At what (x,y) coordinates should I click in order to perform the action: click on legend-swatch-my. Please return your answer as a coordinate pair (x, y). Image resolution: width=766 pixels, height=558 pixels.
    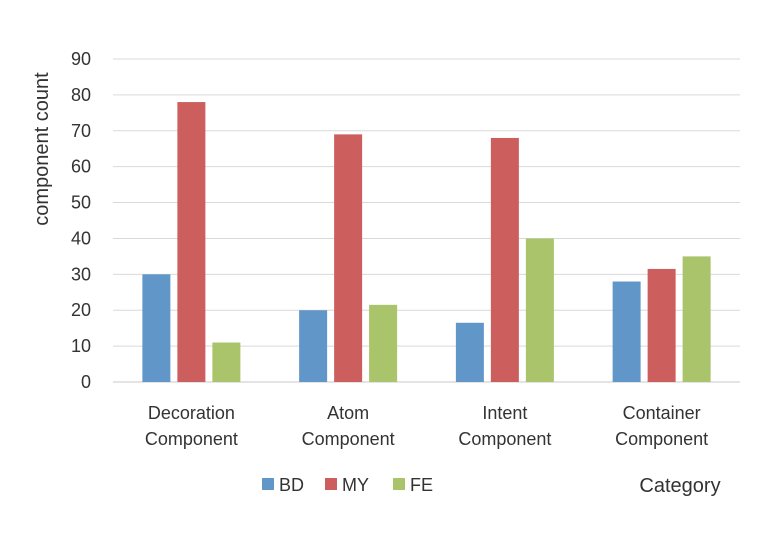
    Looking at the image, I should click on (331, 484).